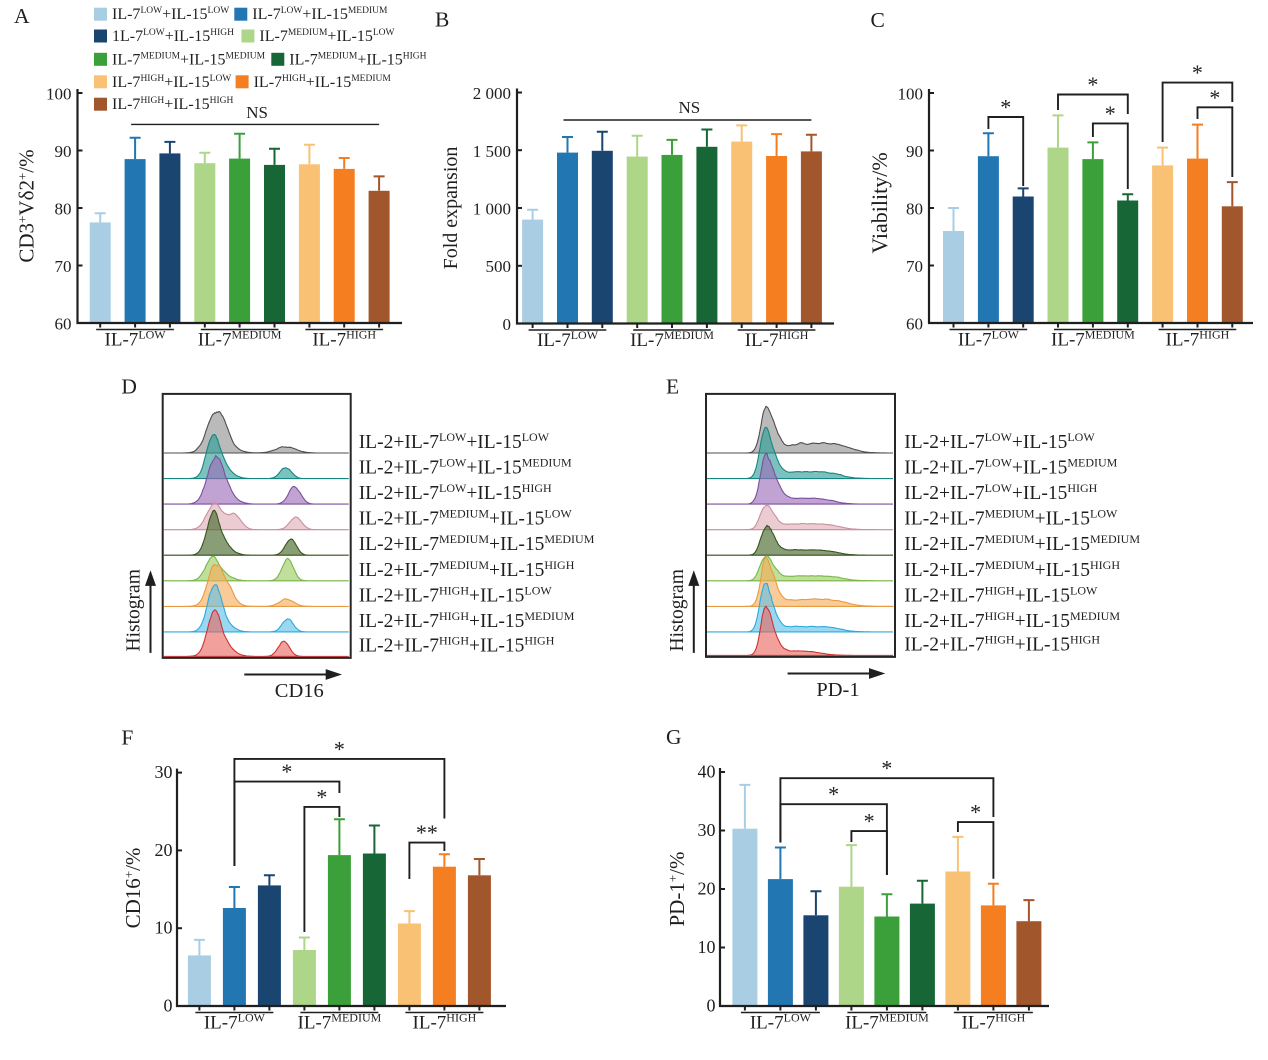  I want to click on svg-text: PD-1+/%, so click(677, 888).